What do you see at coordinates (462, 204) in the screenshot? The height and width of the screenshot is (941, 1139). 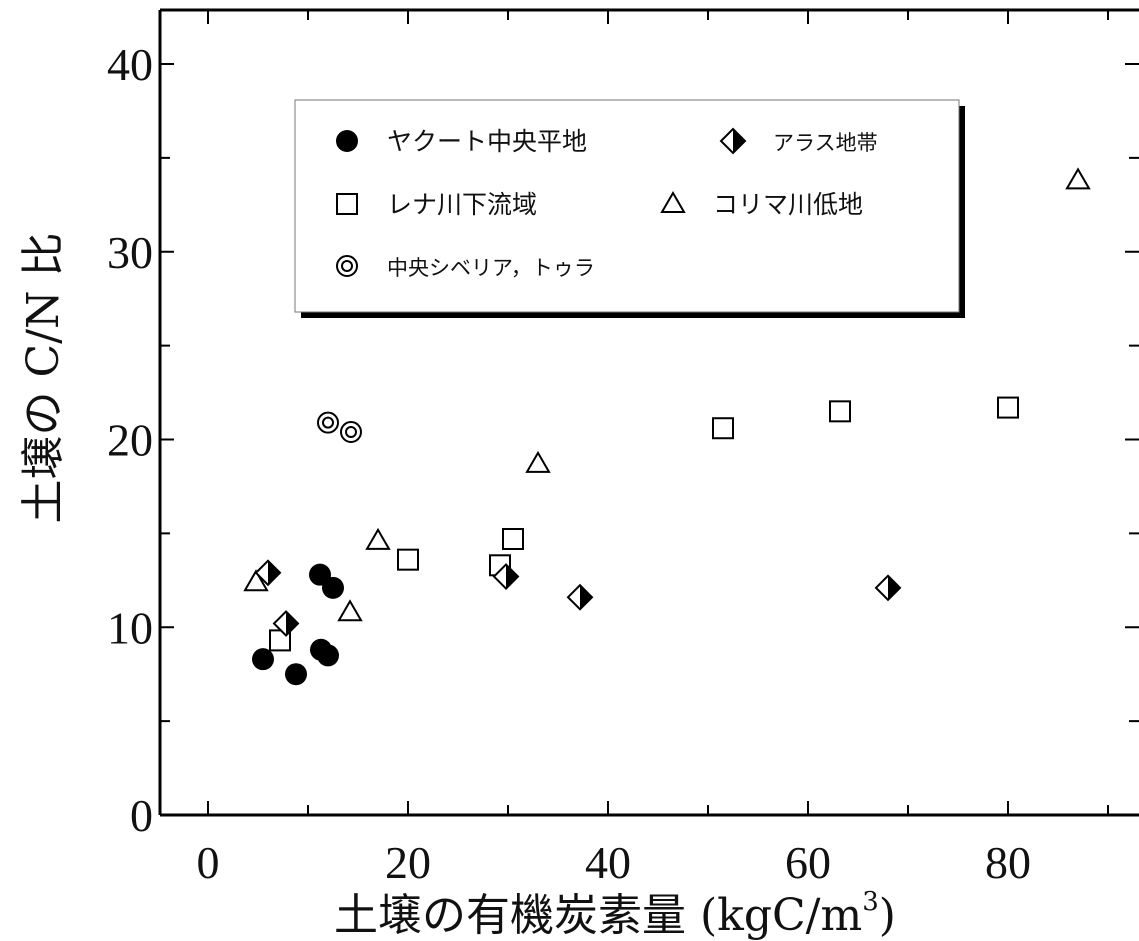 I see `legend-label: レナ川下流域` at bounding box center [462, 204].